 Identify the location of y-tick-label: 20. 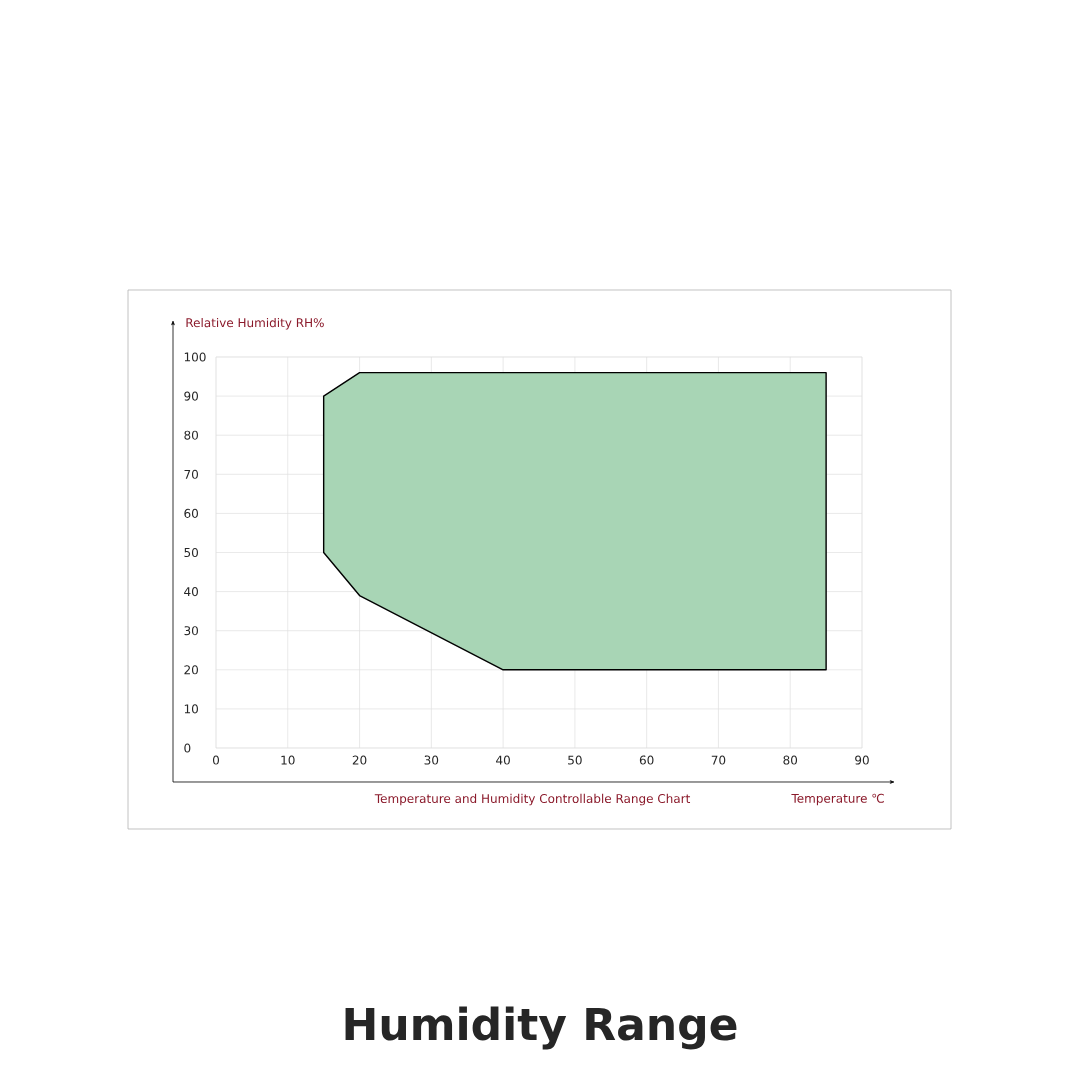
(191, 670).